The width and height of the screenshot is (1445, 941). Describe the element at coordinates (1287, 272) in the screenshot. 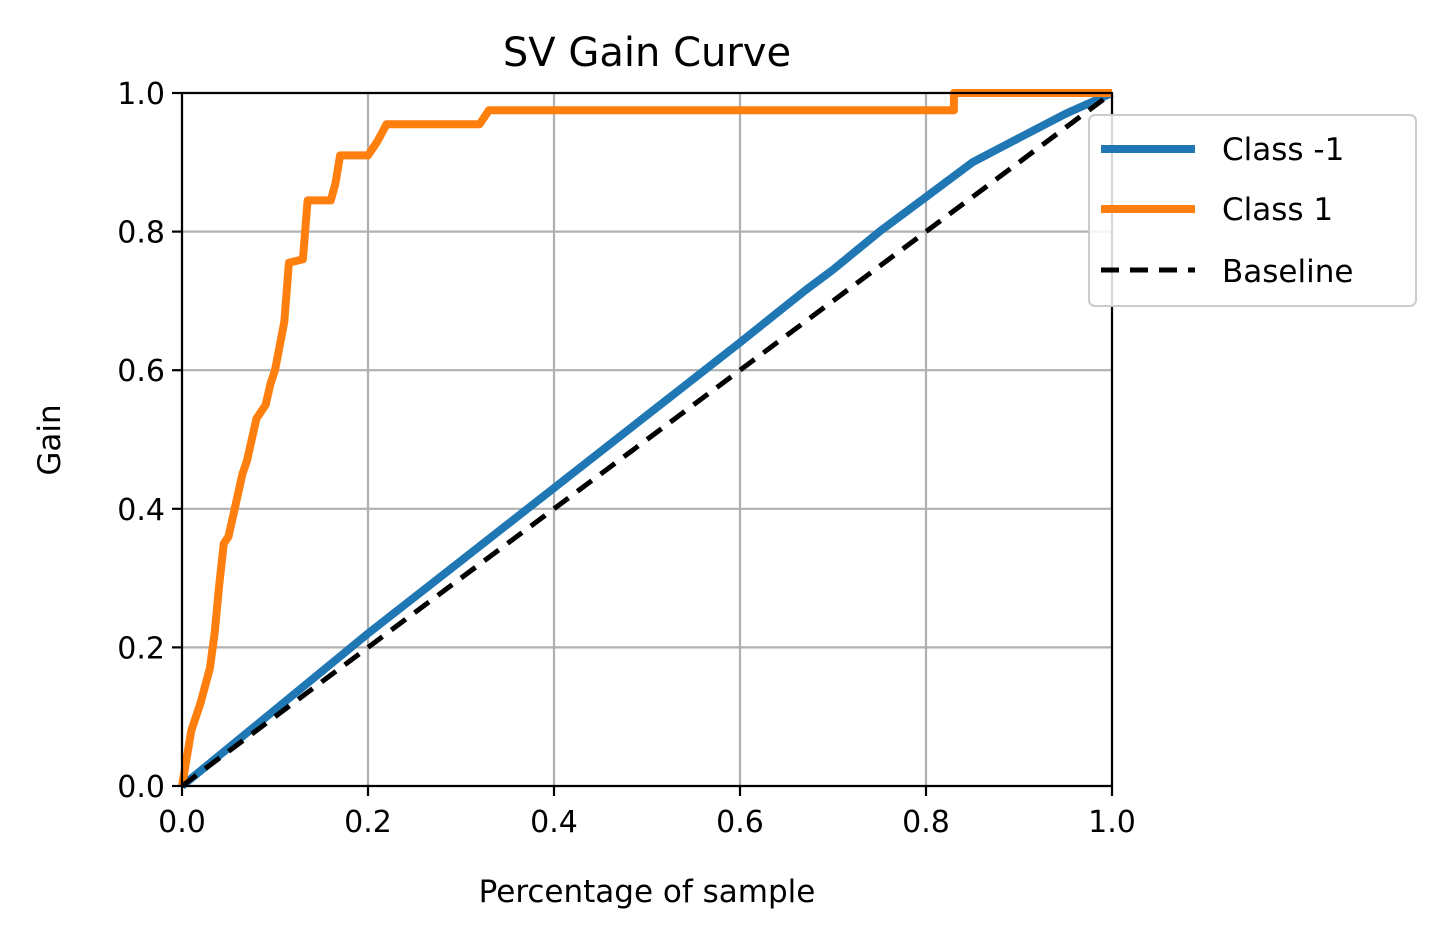

I see `legend-label-baseline: Baseline` at that location.